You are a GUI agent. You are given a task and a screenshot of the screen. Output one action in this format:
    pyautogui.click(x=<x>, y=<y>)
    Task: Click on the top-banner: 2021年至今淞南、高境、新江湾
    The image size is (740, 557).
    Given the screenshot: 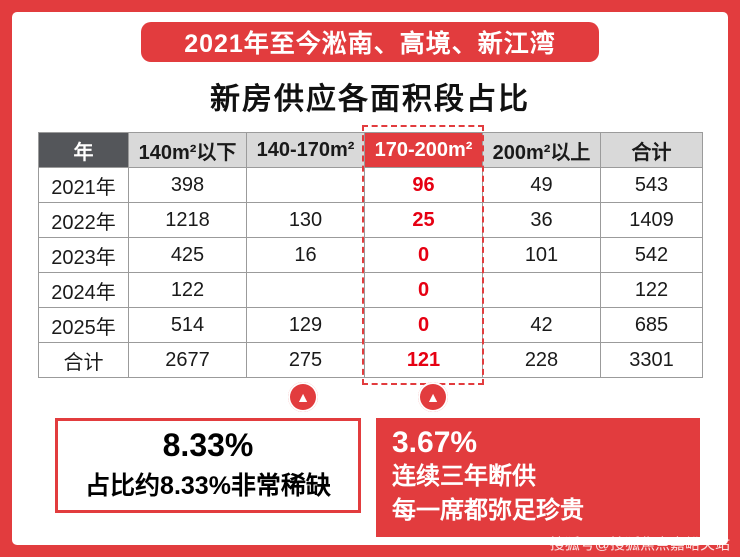 What is the action you would take?
    pyautogui.click(x=370, y=42)
    